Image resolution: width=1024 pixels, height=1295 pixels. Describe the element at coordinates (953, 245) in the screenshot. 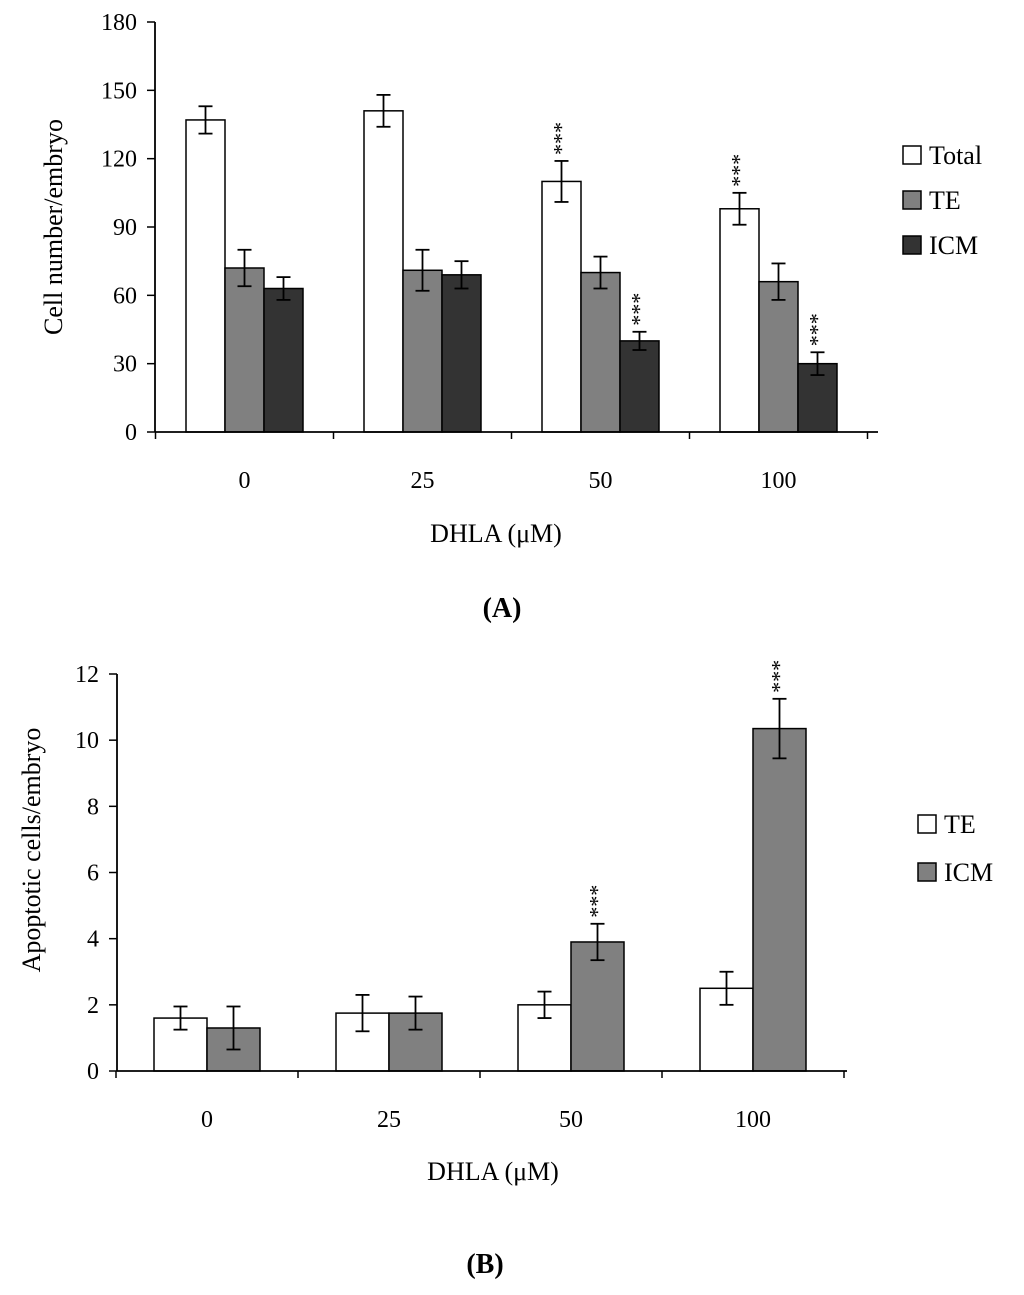

I see `panel-a-legend-label-icm: ICM` at that location.